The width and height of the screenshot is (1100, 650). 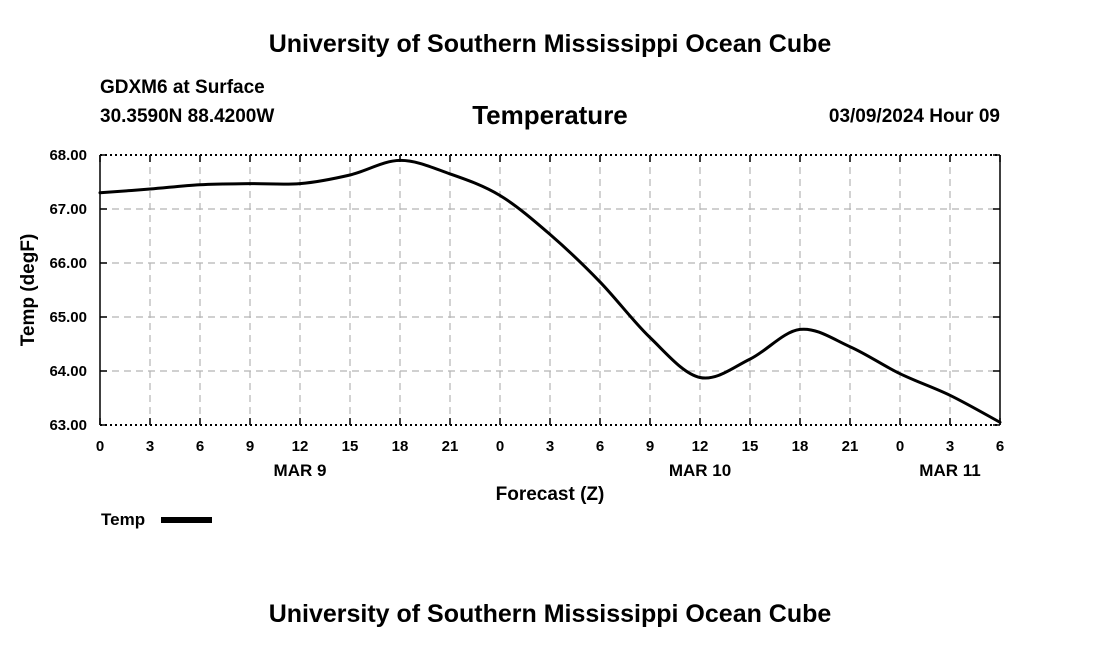 I want to click on station-coords: 30.3590N 88.4200W, so click(x=187, y=116).